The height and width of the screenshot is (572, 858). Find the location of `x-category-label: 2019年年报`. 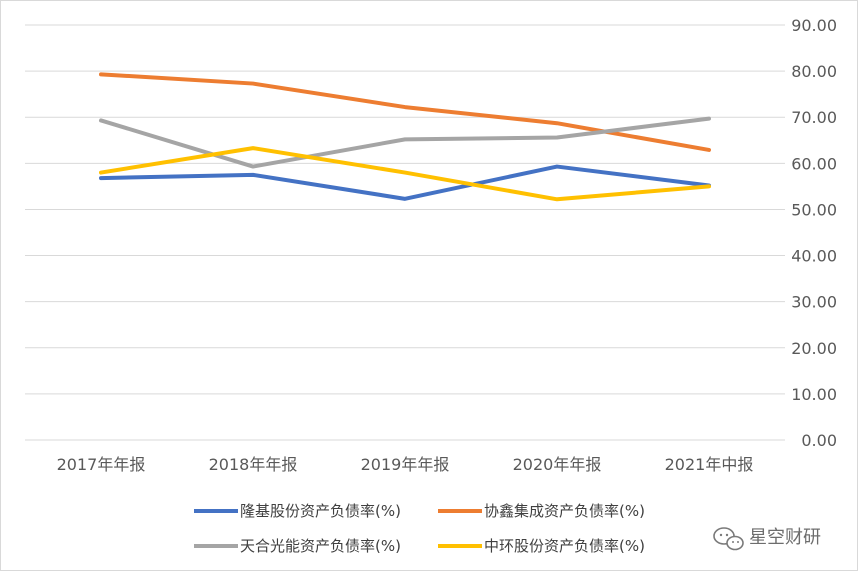

x-category-label: 2019年年报 is located at coordinates (405, 464).